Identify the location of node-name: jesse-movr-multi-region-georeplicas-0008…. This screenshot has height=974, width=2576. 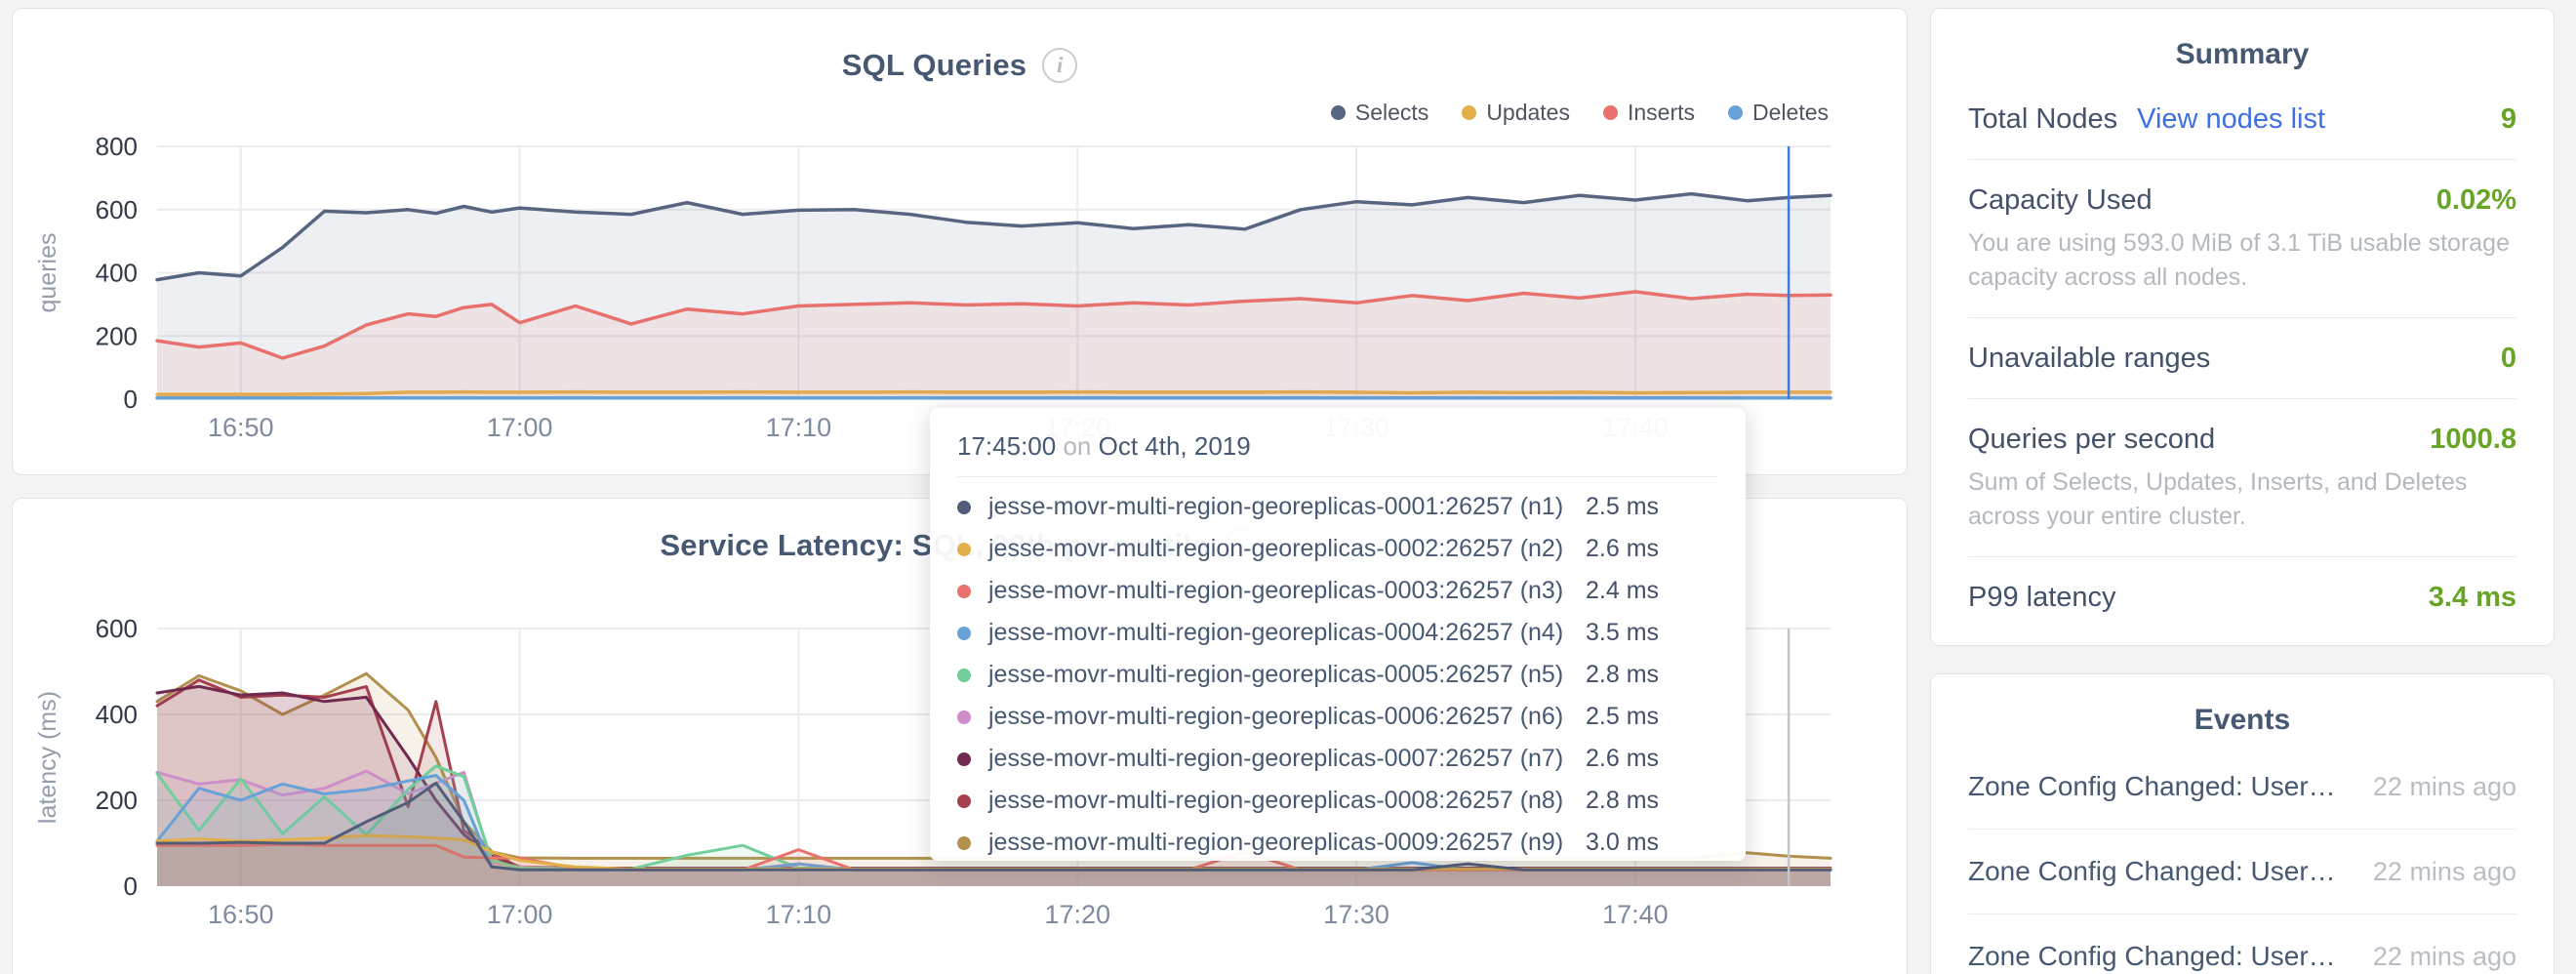
(1276, 800).